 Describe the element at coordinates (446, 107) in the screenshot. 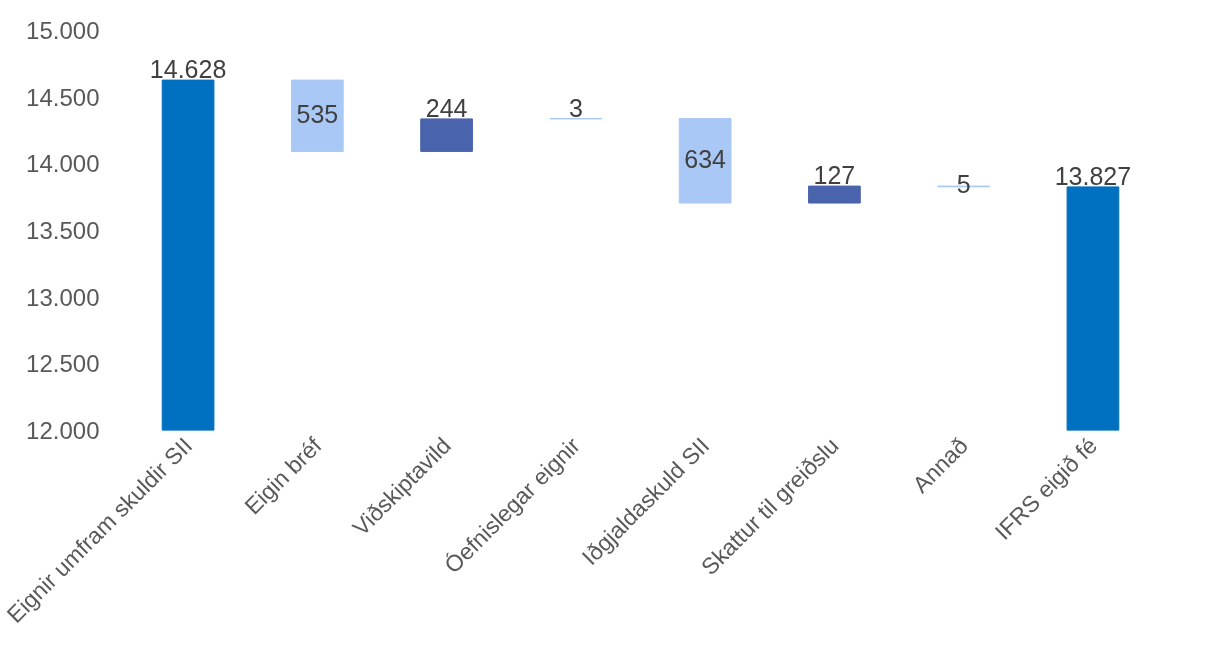

I see `data-label: 244` at that location.